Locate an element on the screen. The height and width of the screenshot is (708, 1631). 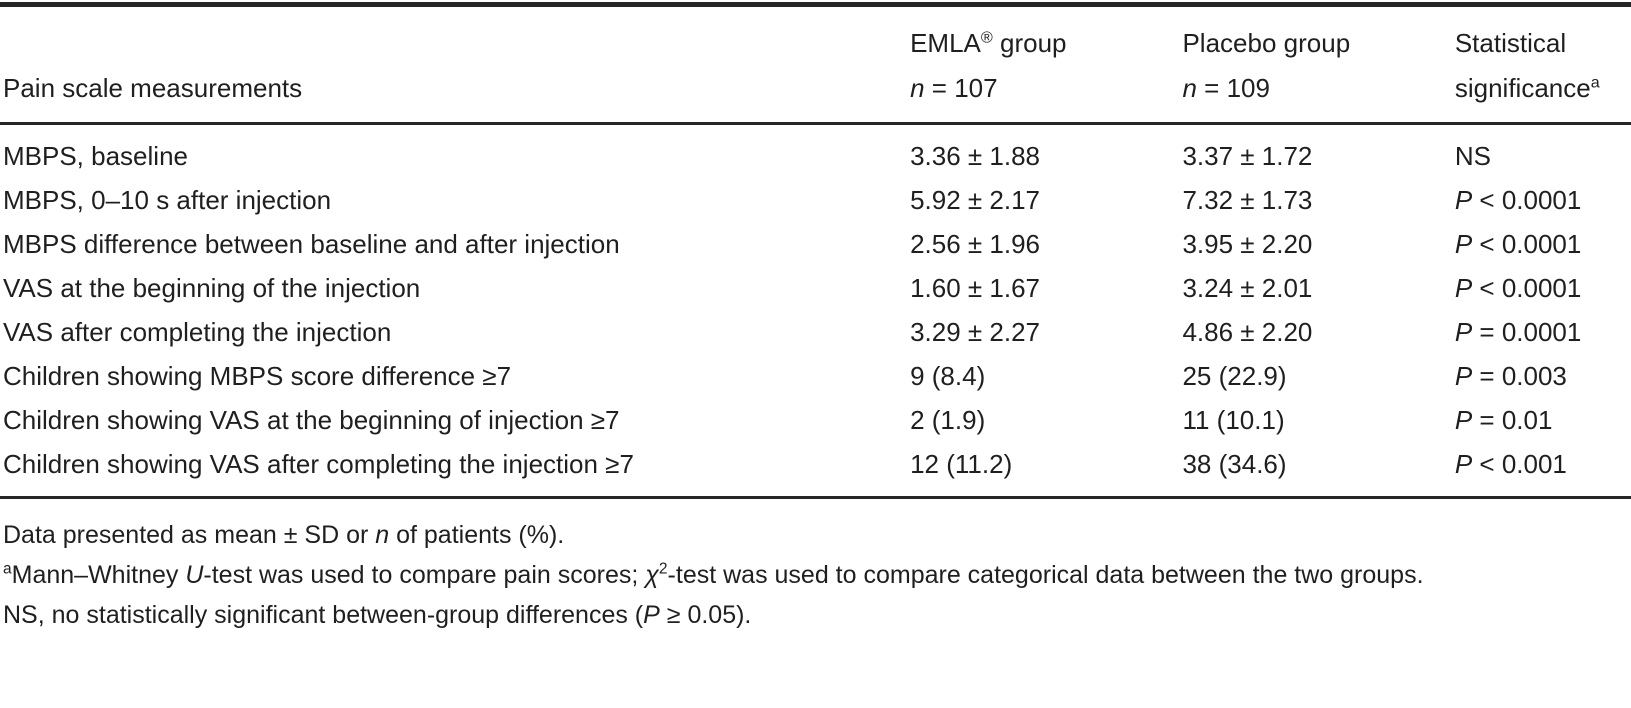
table-top-rule is located at coordinates (815, 4).